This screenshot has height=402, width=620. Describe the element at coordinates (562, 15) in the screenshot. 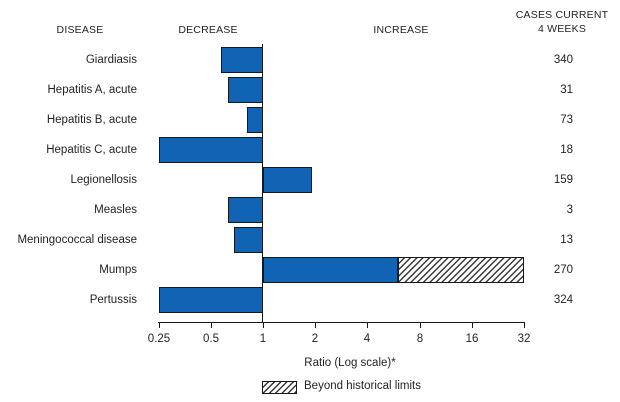

I see `column-header-cases-line1: CASES CURRENT` at that location.